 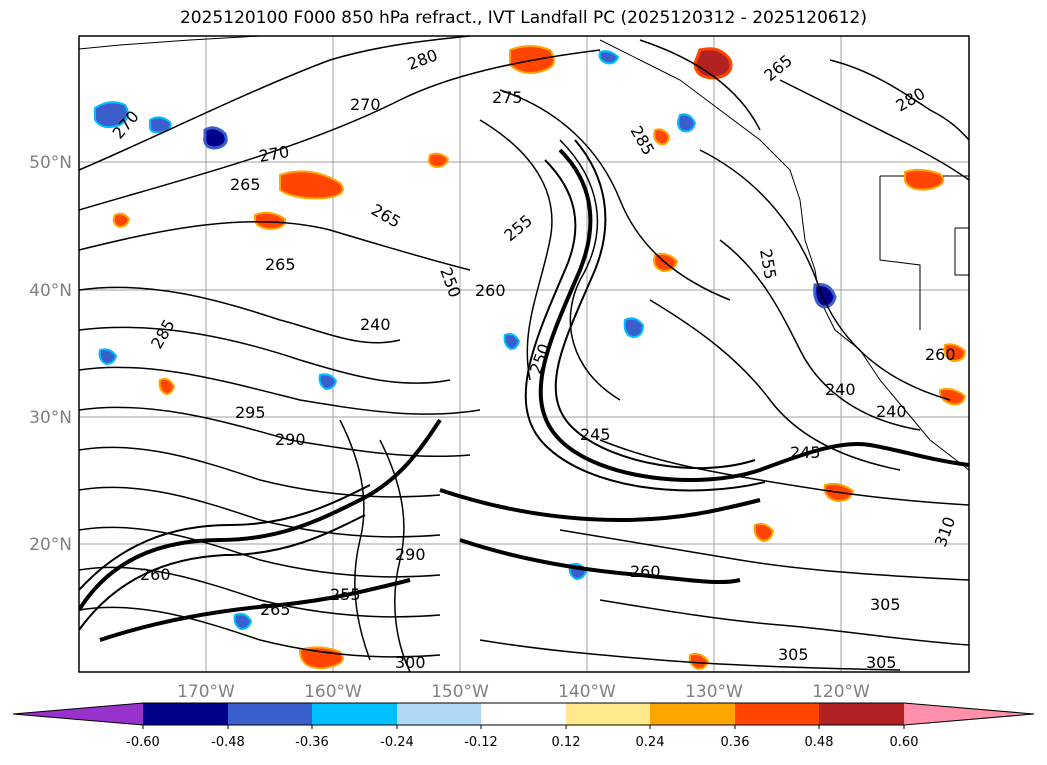 What do you see at coordinates (969, 714) in the screenshot?
I see `colorbar-extend-max` at bounding box center [969, 714].